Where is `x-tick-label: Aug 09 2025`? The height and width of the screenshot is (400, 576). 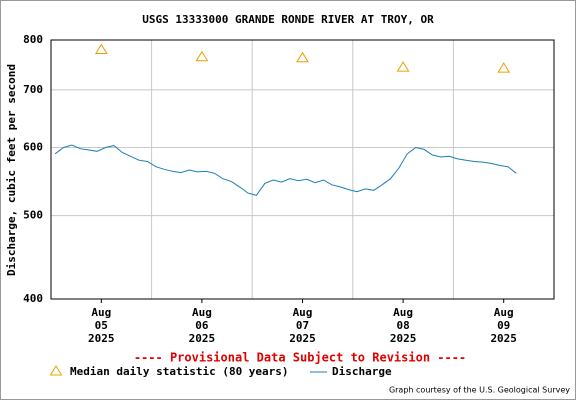 x-tick-label: Aug 09 2025 is located at coordinates (503, 325).